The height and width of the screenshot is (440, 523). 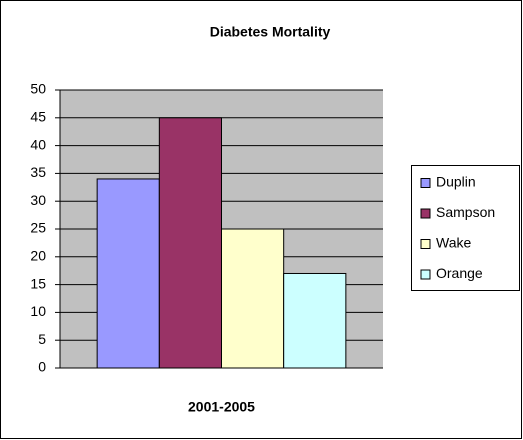 I want to click on y-tick-label: 50, so click(x=38, y=89).